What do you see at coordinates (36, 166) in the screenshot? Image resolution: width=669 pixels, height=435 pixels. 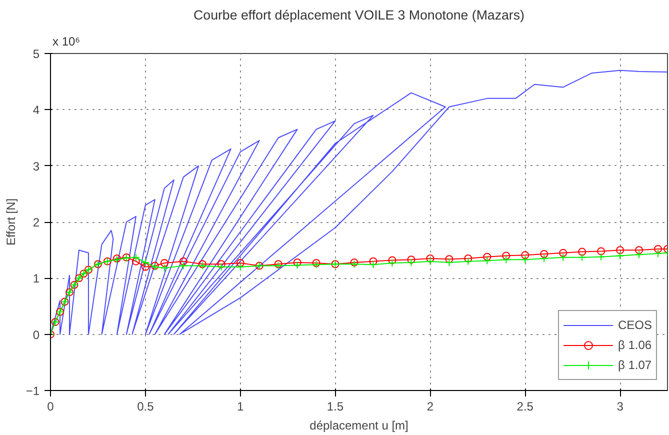 I see `y-tick-label: 3` at bounding box center [36, 166].